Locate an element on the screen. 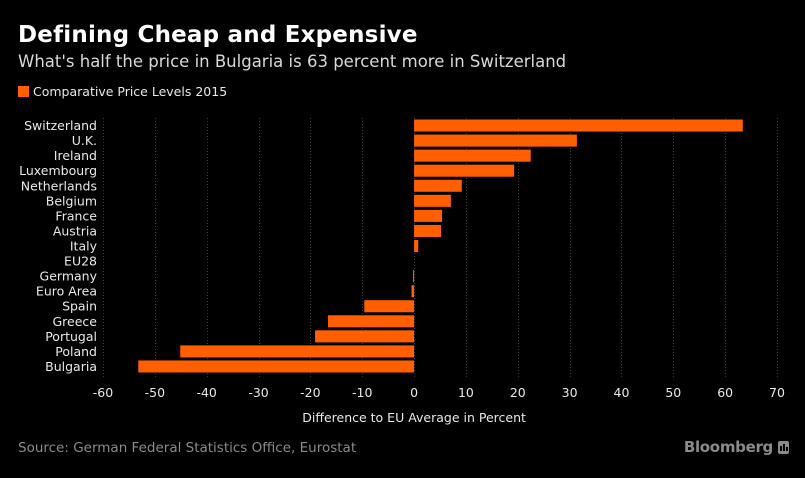  bar-poland is located at coordinates (297, 351).